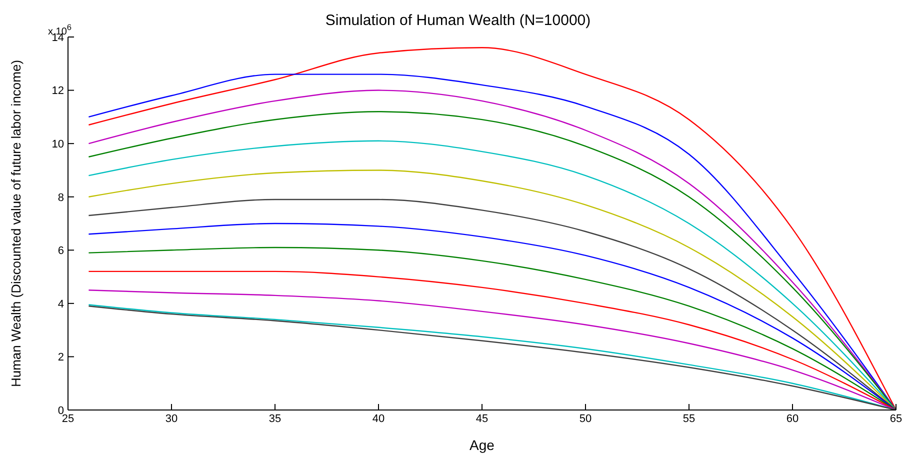  What do you see at coordinates (378, 418) in the screenshot?
I see `x-tick-label: 40` at bounding box center [378, 418].